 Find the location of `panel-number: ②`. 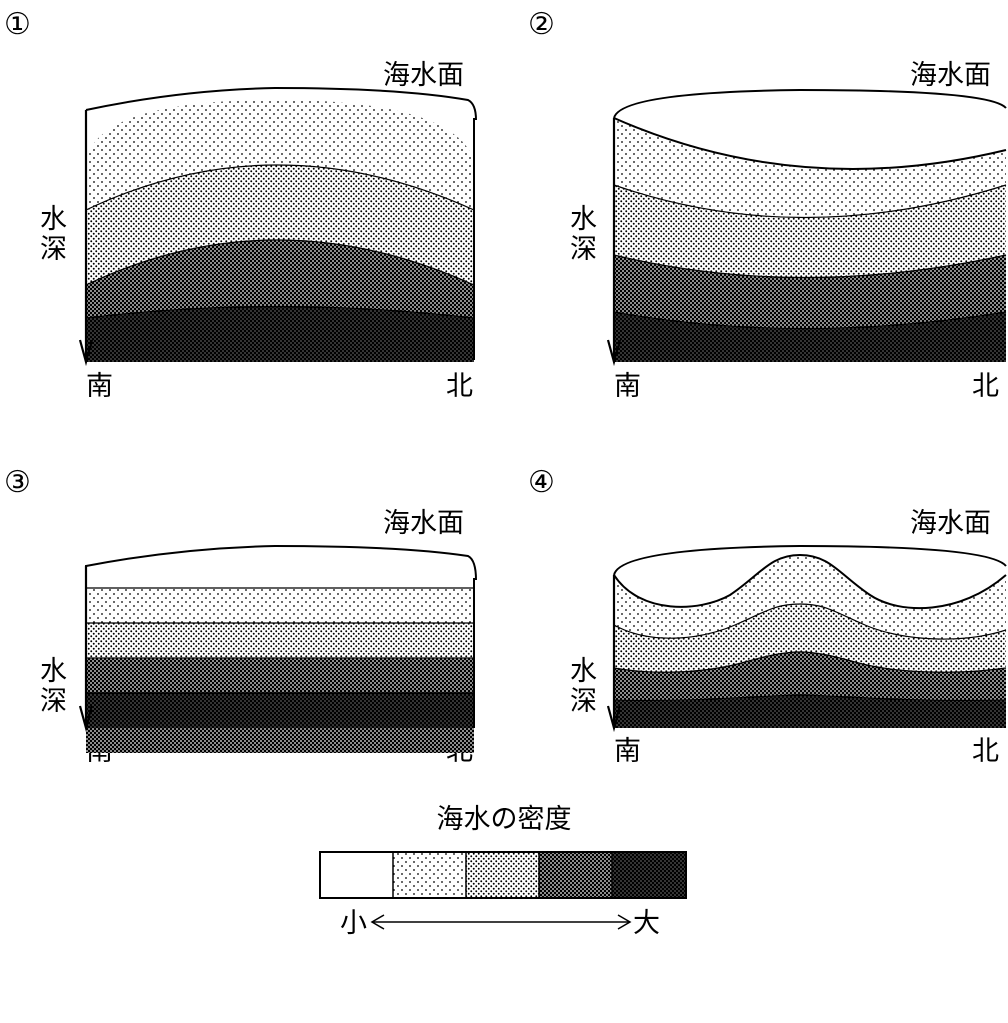

panel-number: ② is located at coordinates (541, 24).